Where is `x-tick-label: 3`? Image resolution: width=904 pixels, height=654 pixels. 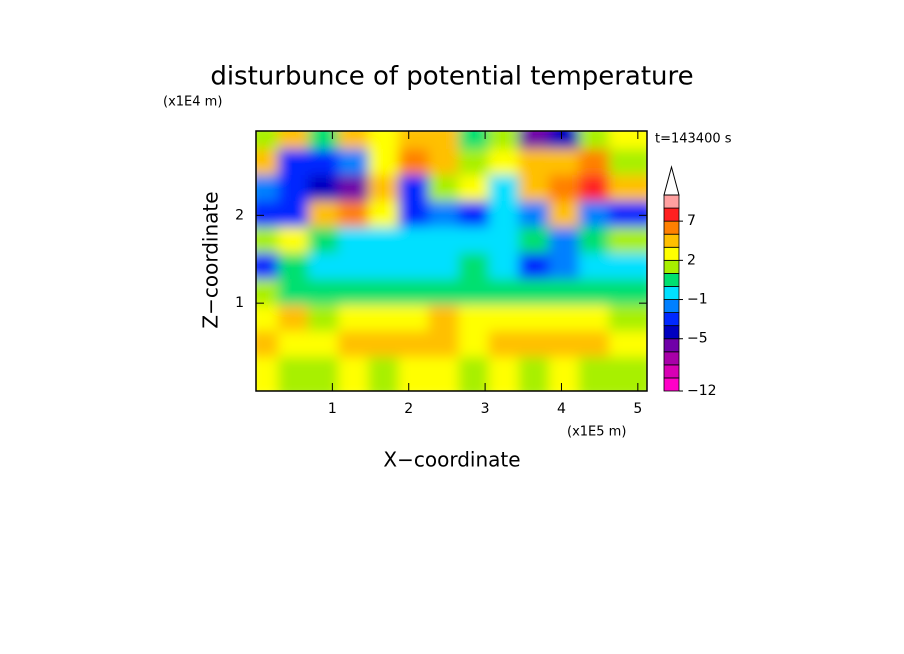
x-tick-label: 3 is located at coordinates (485, 409).